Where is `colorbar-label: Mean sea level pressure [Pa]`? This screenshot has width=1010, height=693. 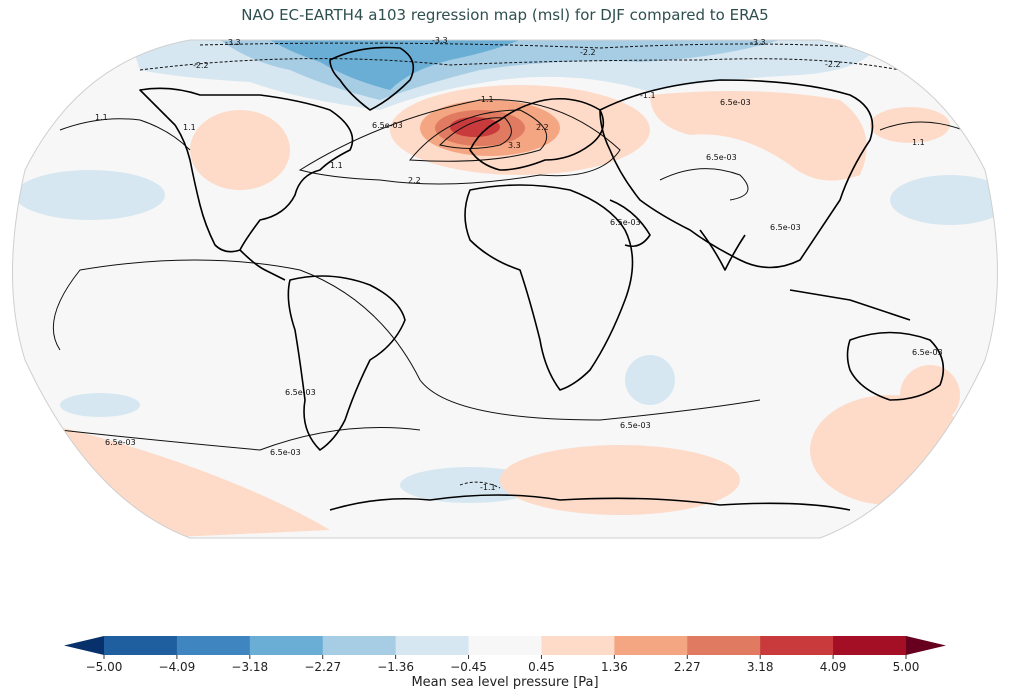 colorbar-label: Mean sea level pressure [Pa] is located at coordinates (505, 682).